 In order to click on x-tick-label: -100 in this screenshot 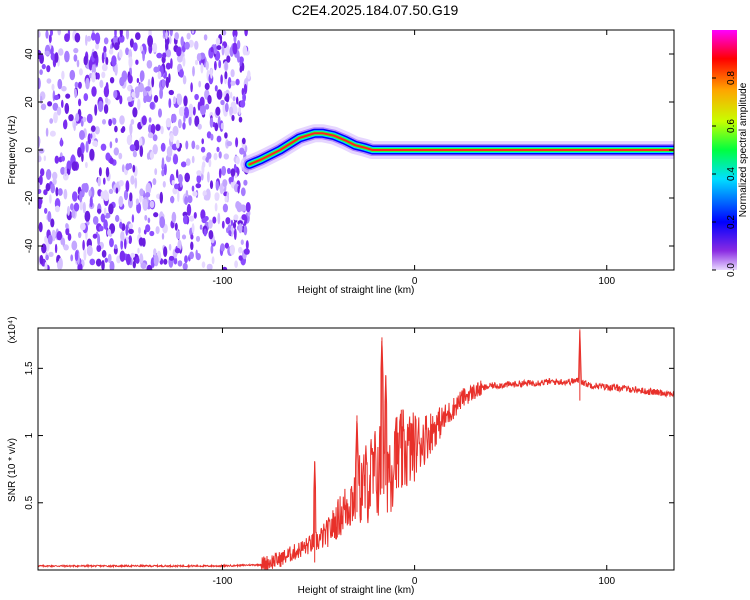, I will do `click(222, 581)`.